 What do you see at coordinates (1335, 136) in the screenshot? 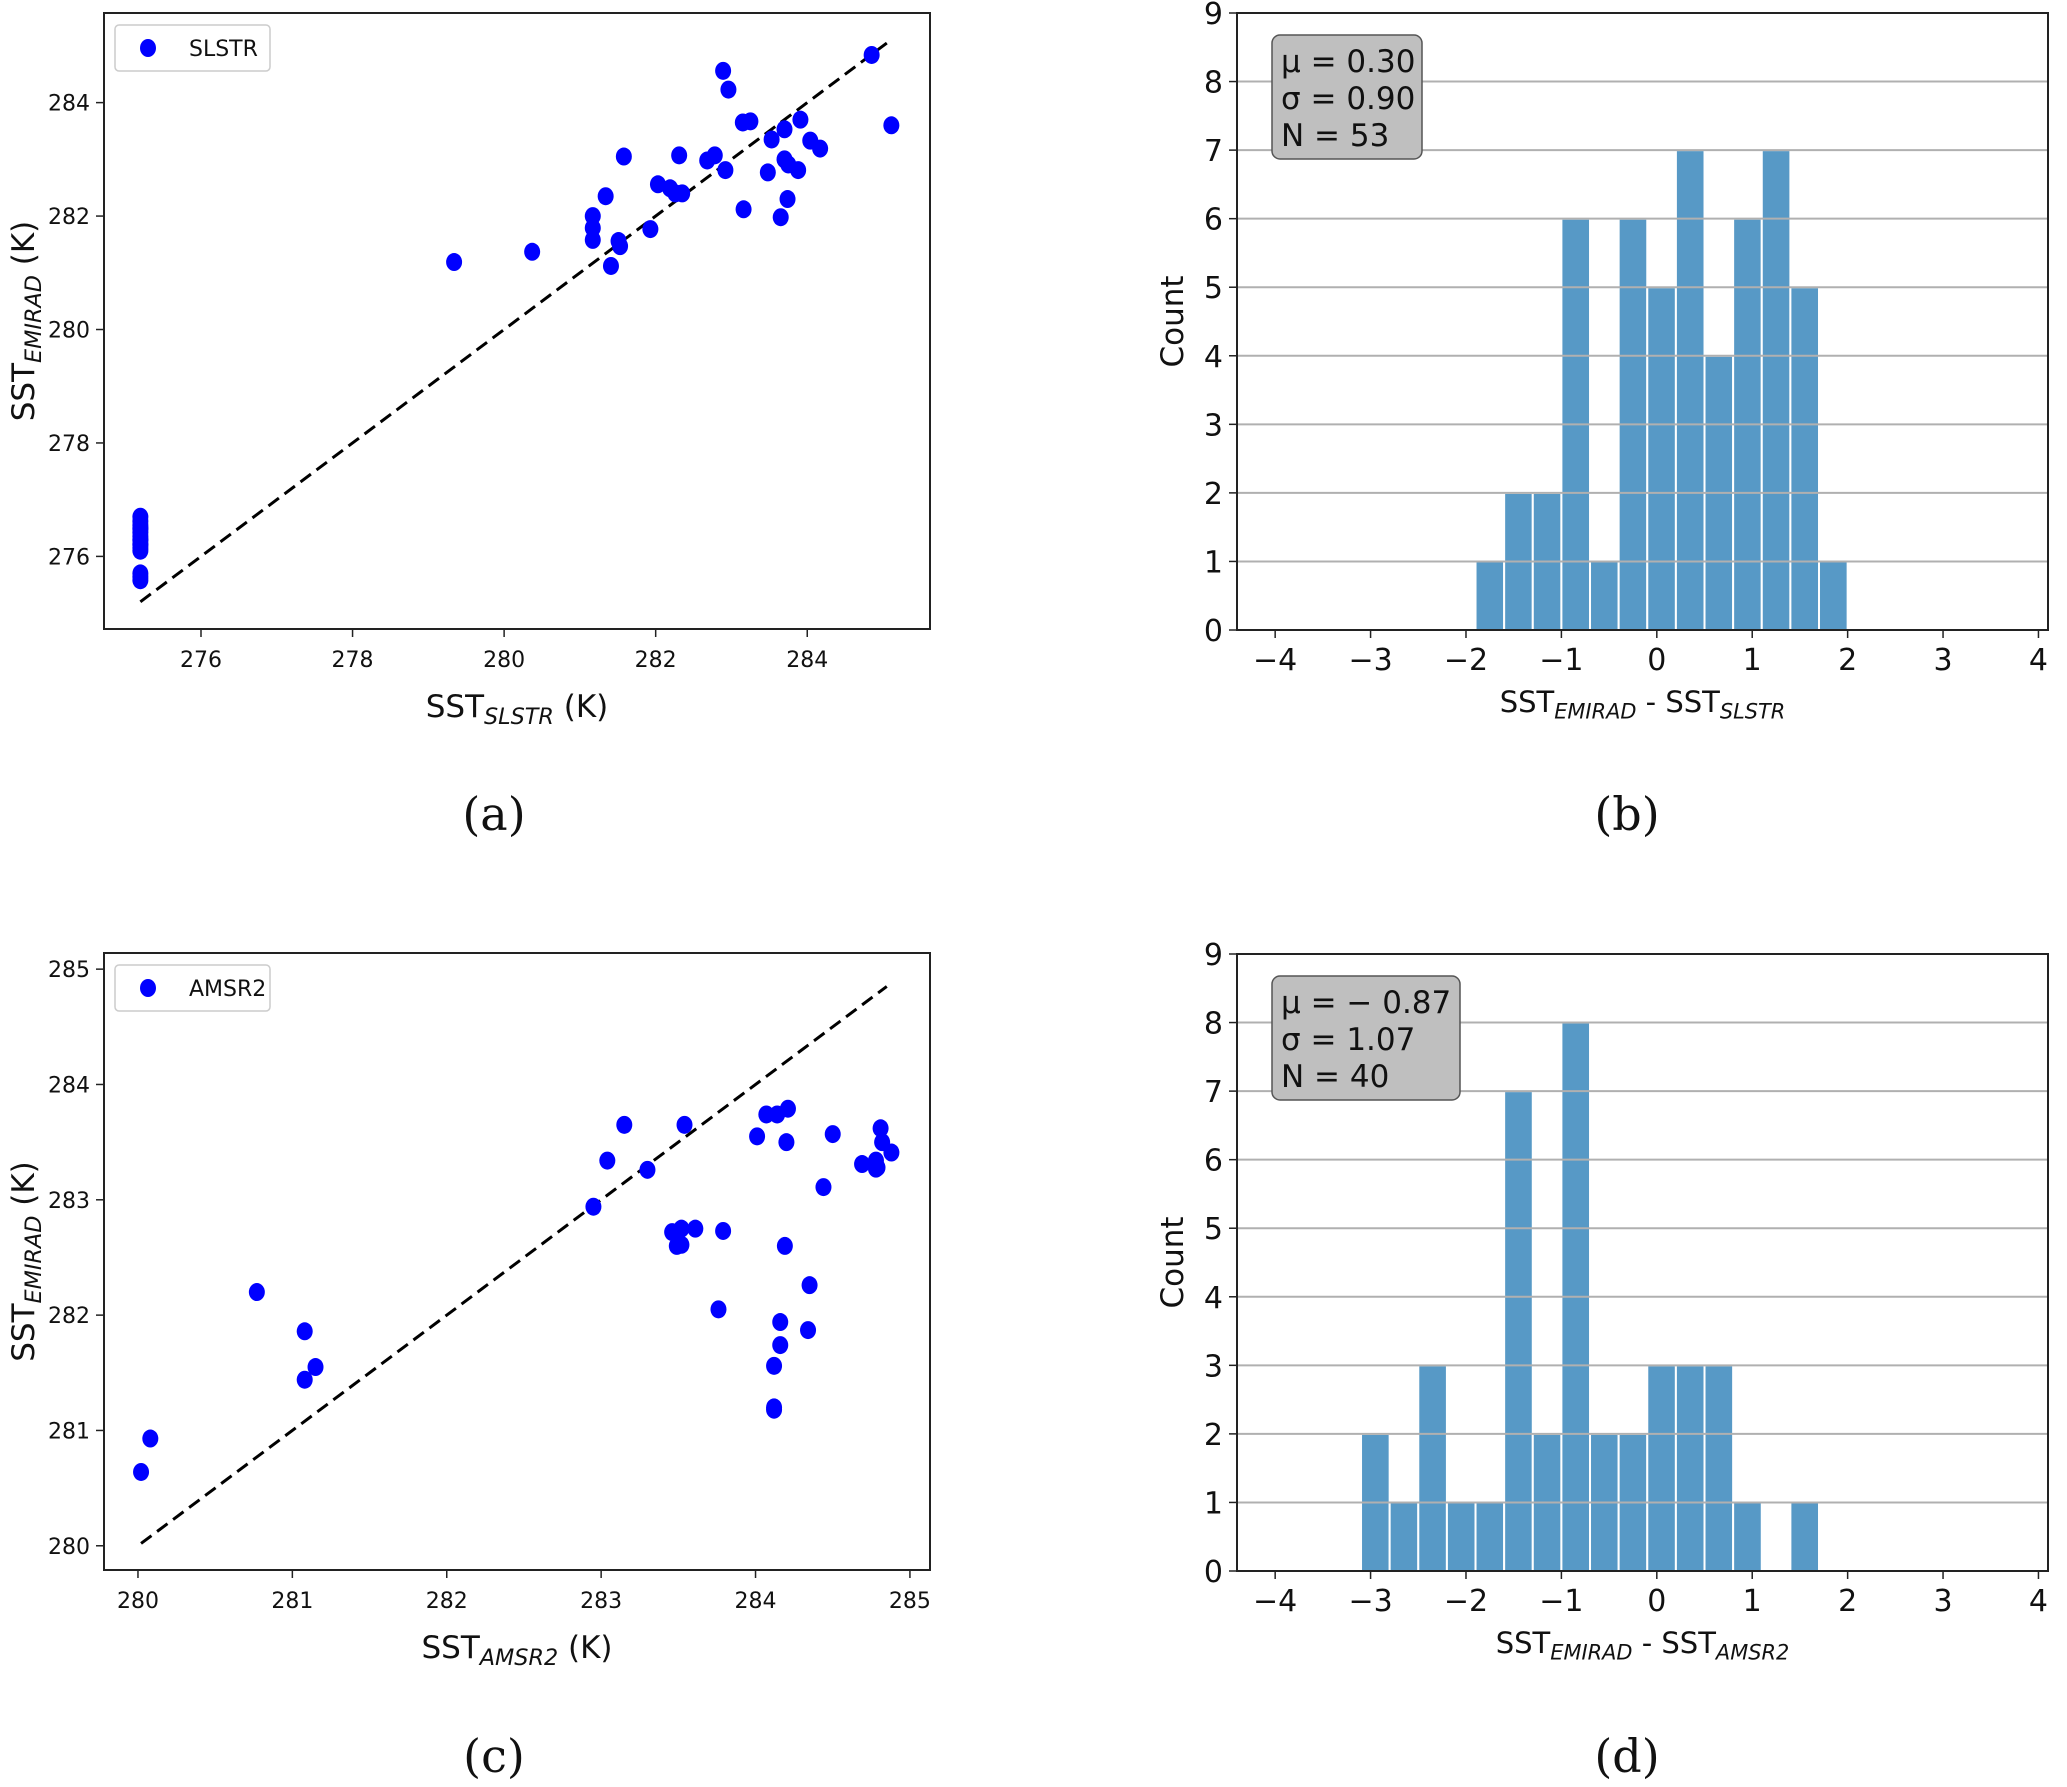
I see `stats-count: N = 53` at bounding box center [1335, 136].